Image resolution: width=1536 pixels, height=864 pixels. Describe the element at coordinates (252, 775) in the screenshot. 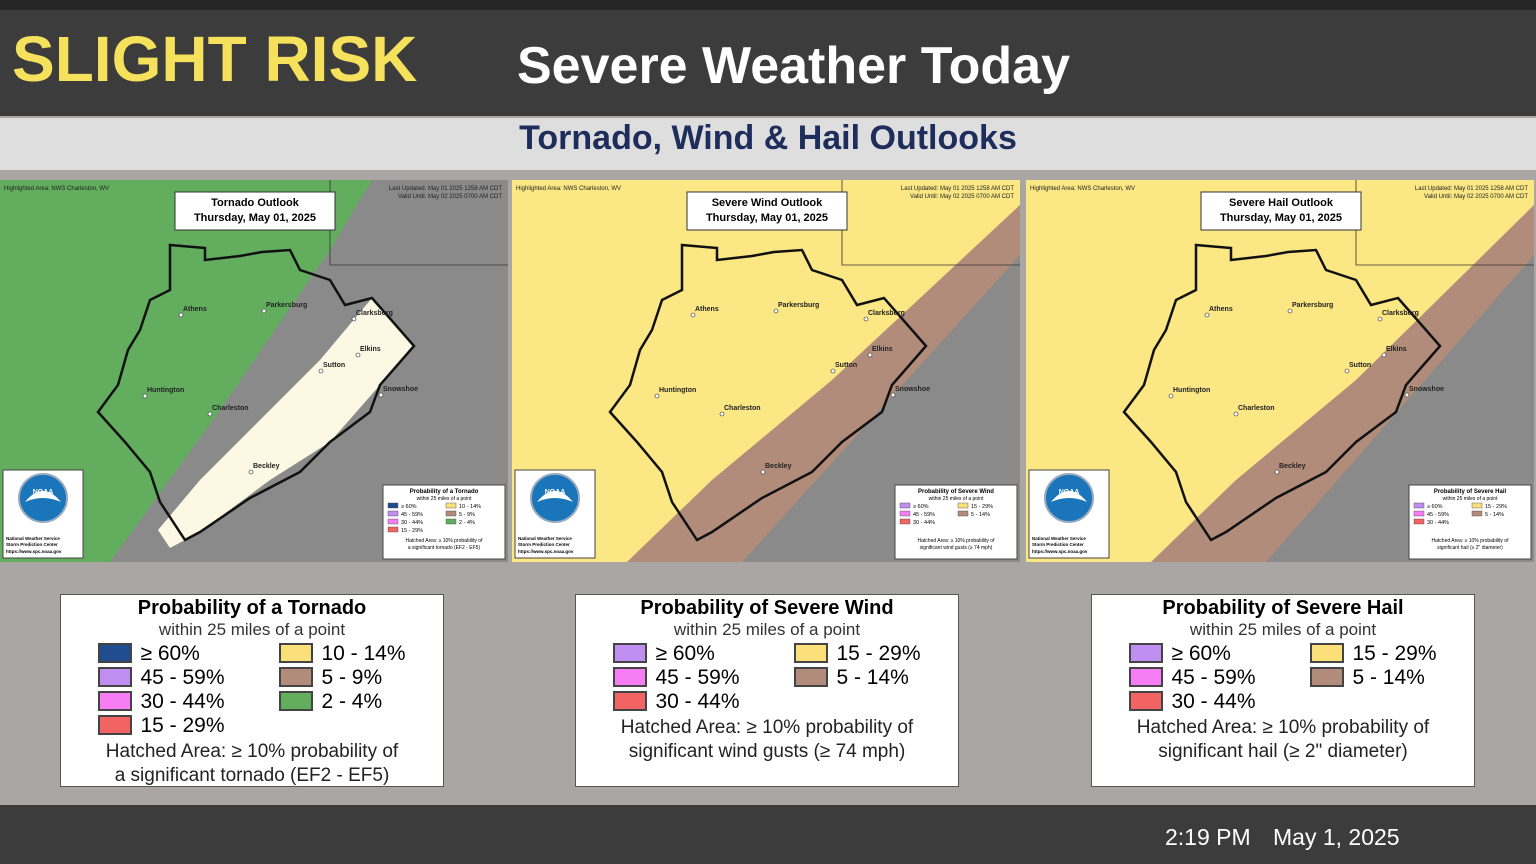

I see `legend-hatched-line: a significant tornado (EF2 - EF5)` at that location.